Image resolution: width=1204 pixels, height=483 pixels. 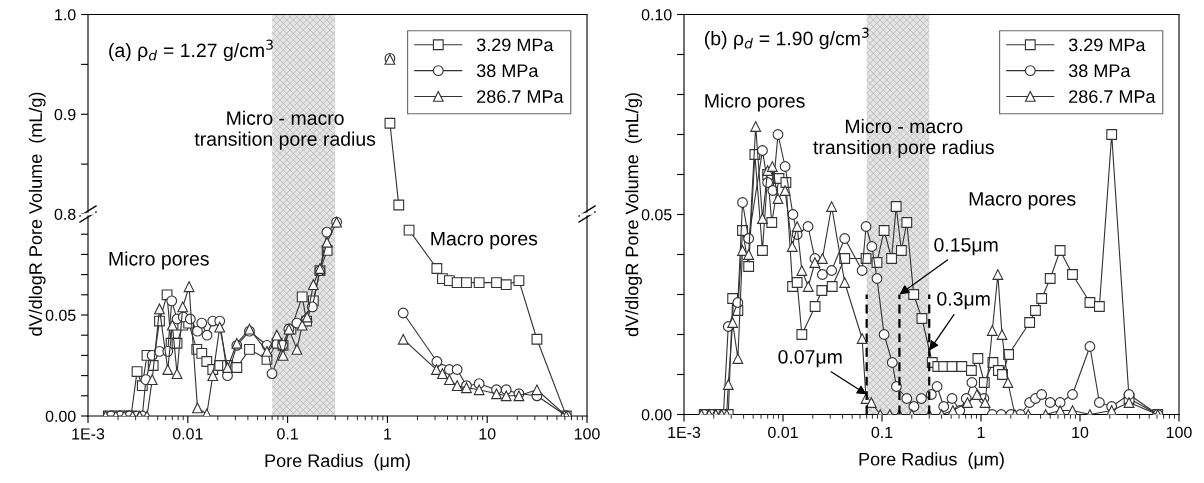 What do you see at coordinates (65, 114) in the screenshot?
I see `y-tick-label: 0.9` at bounding box center [65, 114].